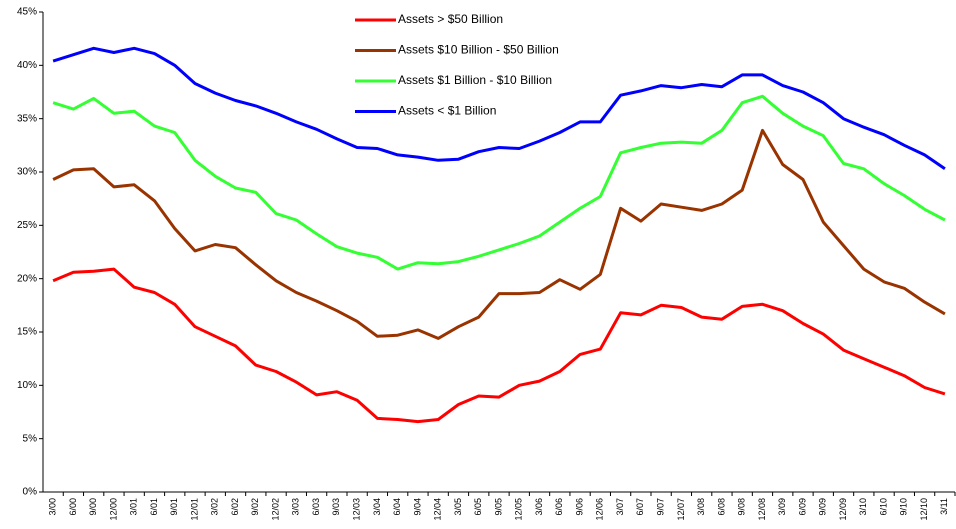 Image resolution: width=956 pixels, height=529 pixels. Describe the element at coordinates (823, 507) in the screenshot. I see `x-tick-label: 9/09` at that location.